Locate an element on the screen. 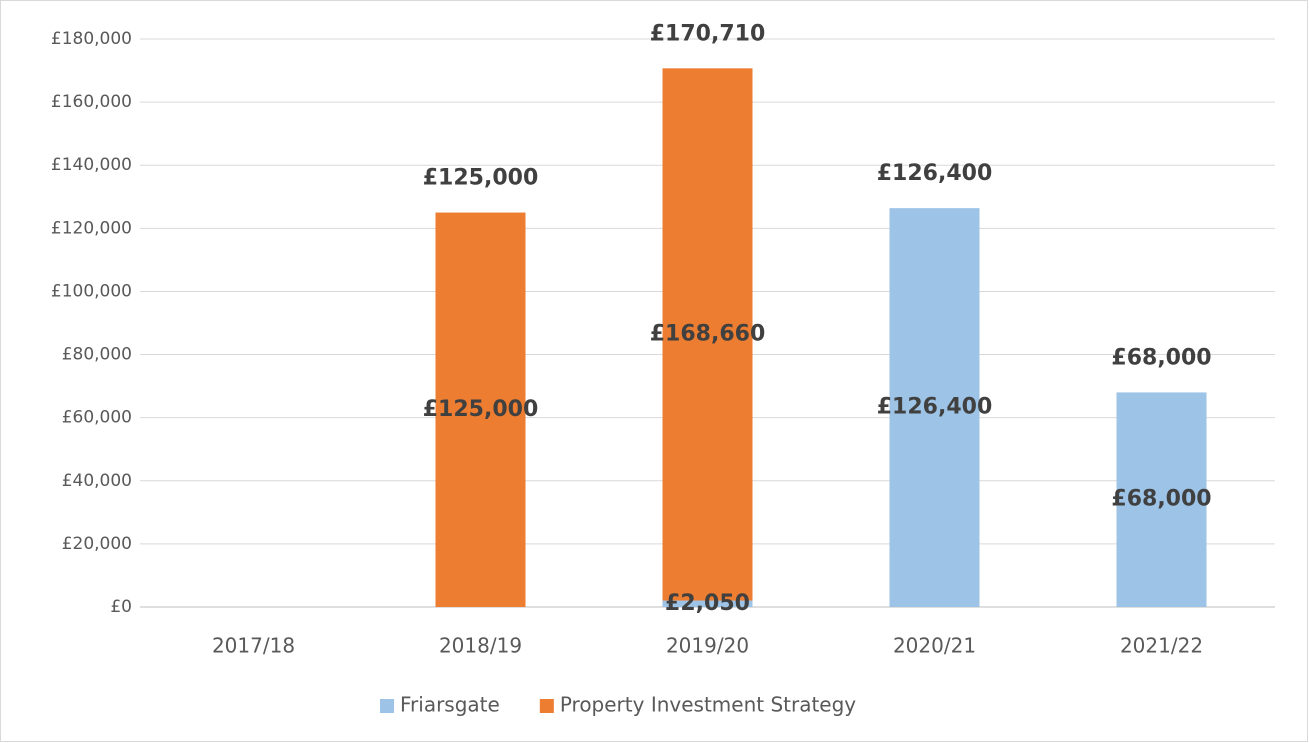  y-tick-label: £160,000 is located at coordinates (91, 102).